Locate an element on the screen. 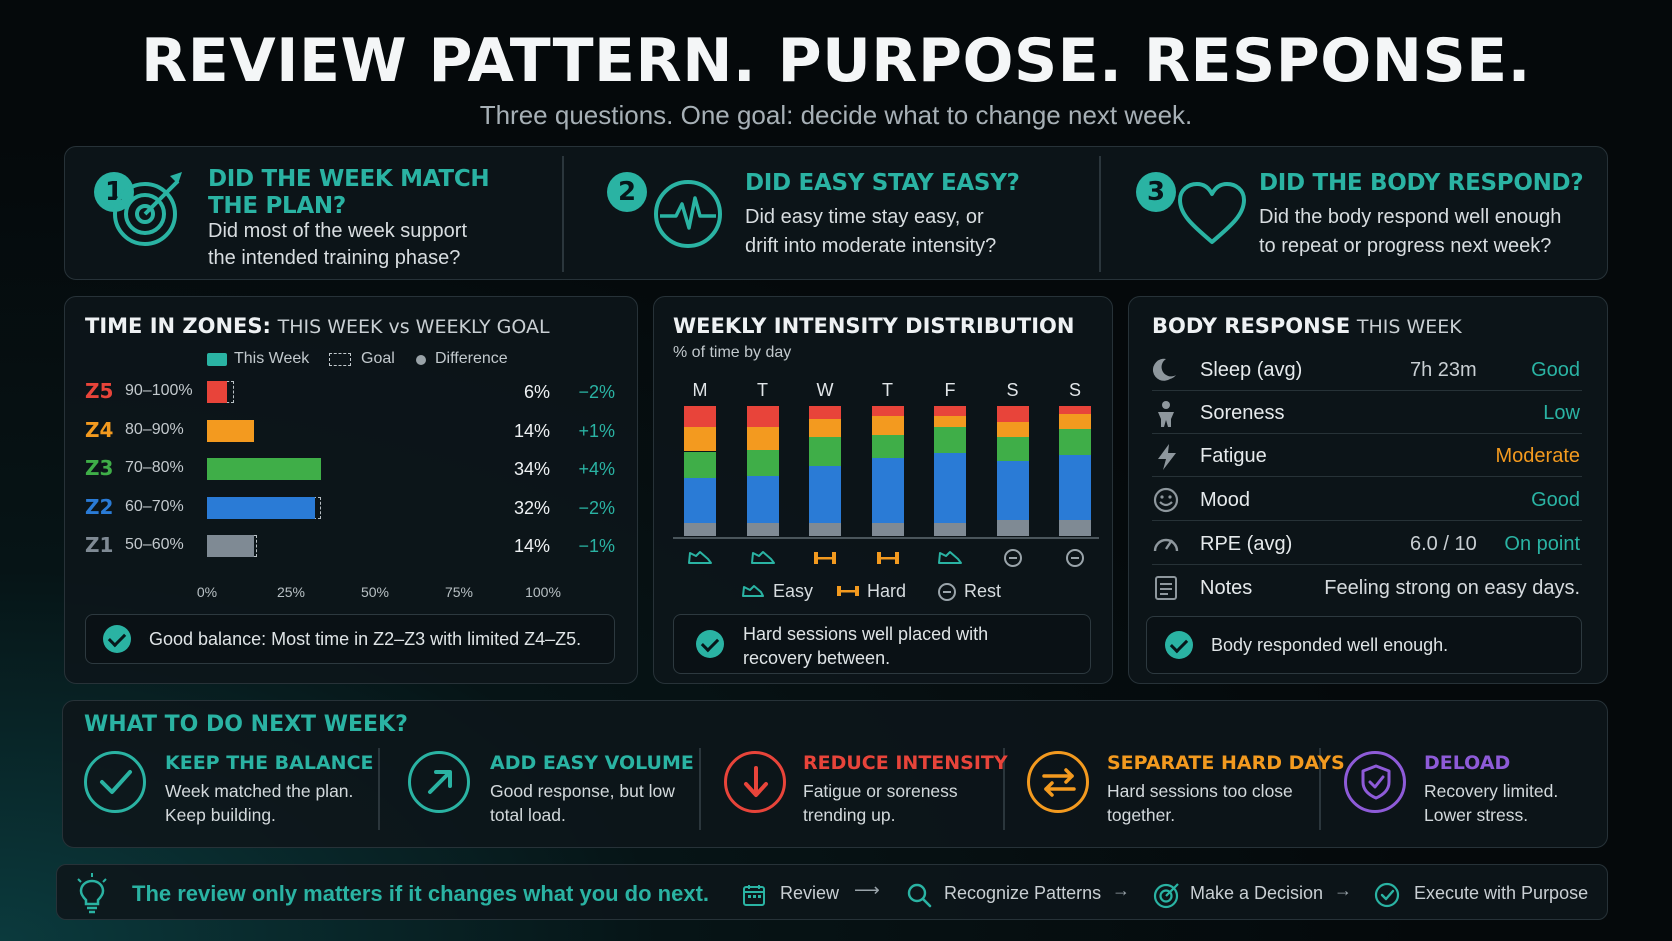 This screenshot has height=941, width=1672. legend-swatch-difference is located at coordinates (421, 360).